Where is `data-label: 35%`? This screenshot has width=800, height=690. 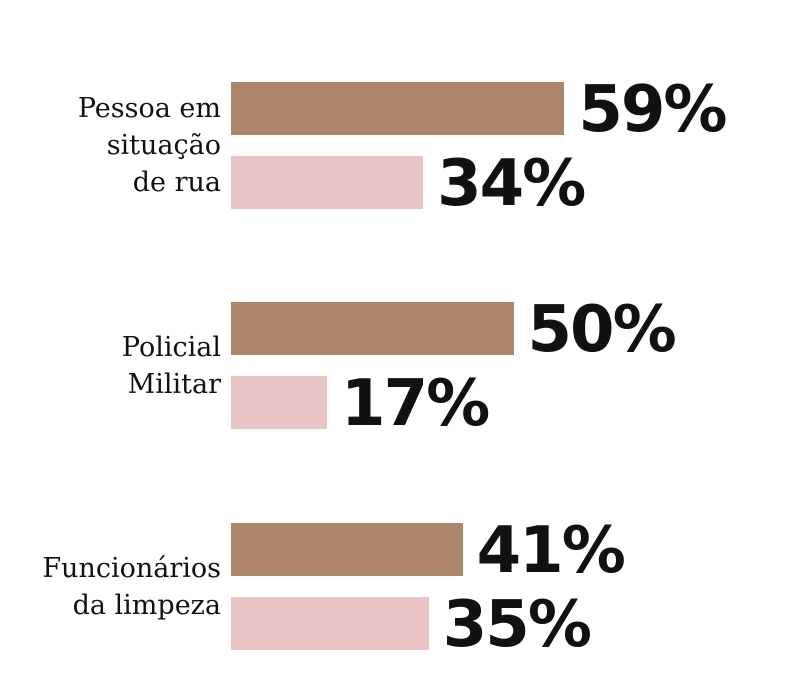
data-label: 35% is located at coordinates (517, 625).